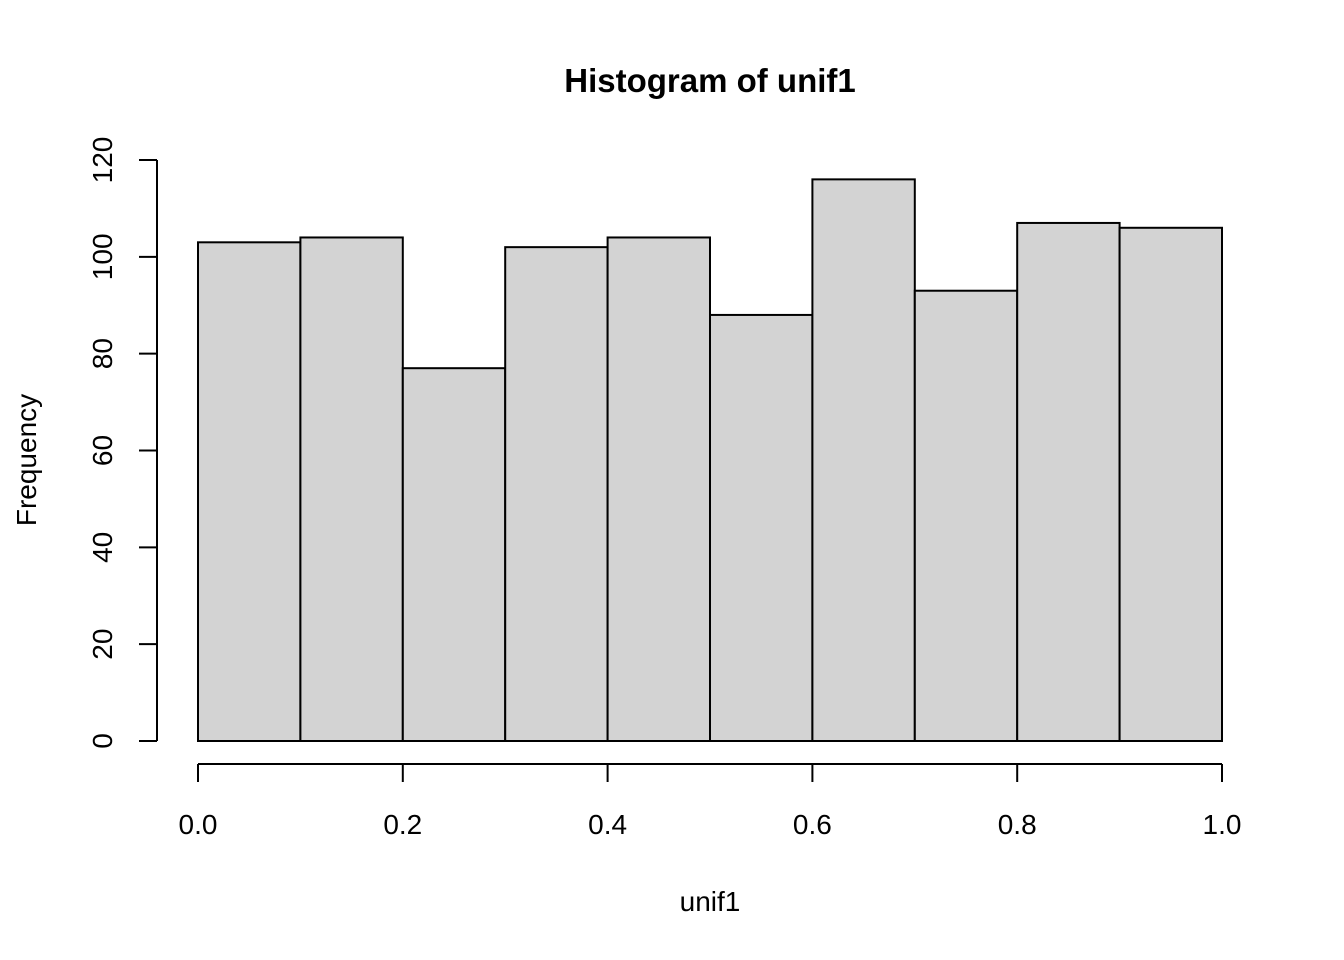 The height and width of the screenshot is (960, 1344). What do you see at coordinates (1222, 824) in the screenshot?
I see `x-tick-label-5: 1.0` at bounding box center [1222, 824].